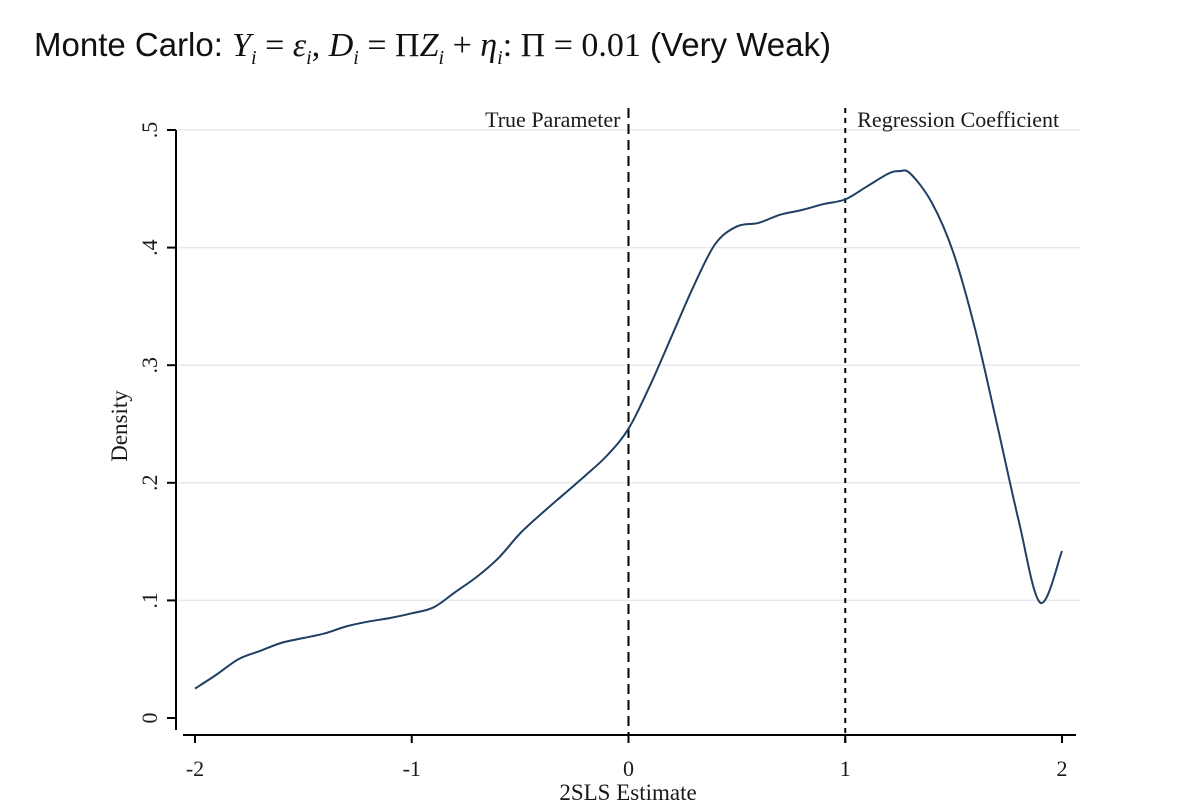  What do you see at coordinates (149, 718) in the screenshot?
I see `y-tick-label: 0` at bounding box center [149, 718].